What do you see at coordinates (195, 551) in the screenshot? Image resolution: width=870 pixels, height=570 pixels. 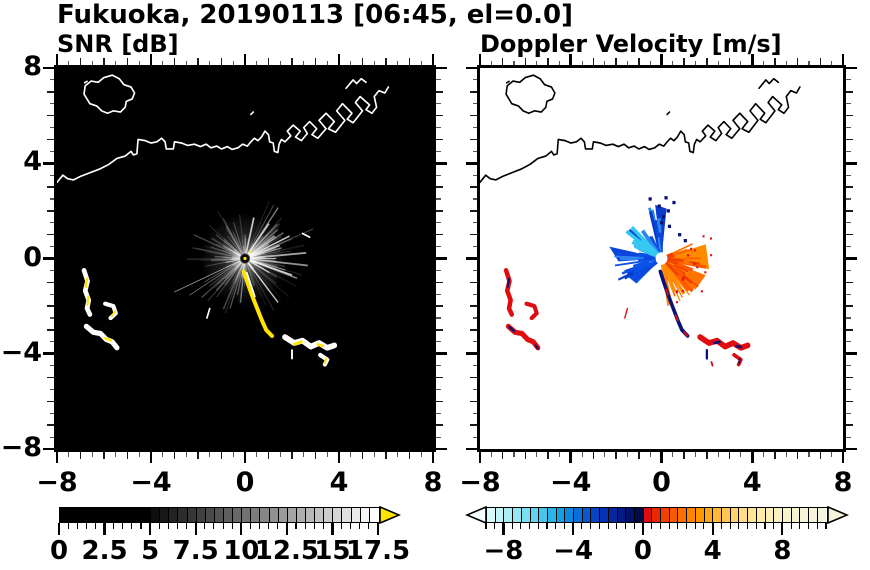 I see `colorbar-label: 7.5` at bounding box center [195, 551].